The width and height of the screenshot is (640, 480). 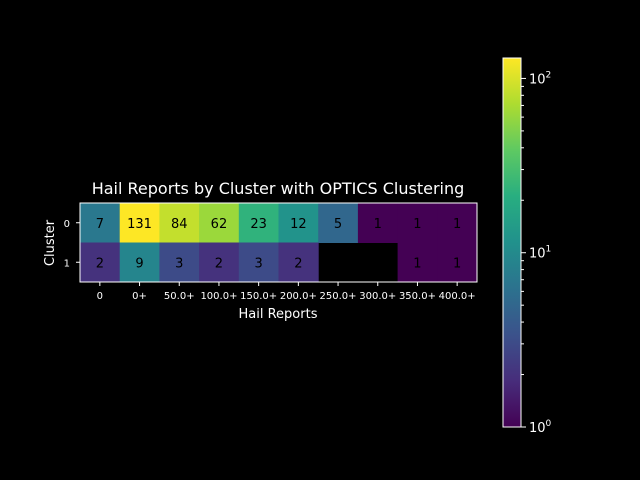 I want to click on y-axis: 01, so click(x=72, y=244).